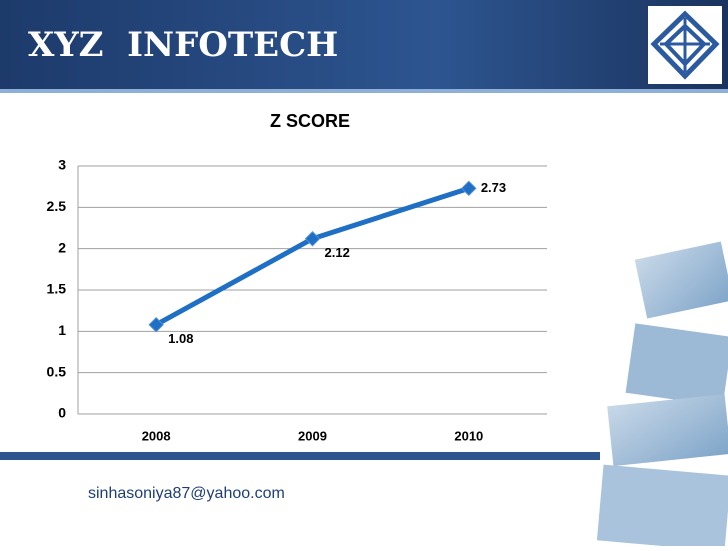 The height and width of the screenshot is (551, 728). Describe the element at coordinates (493, 187) in the screenshot. I see `data-label: 2.73` at that location.